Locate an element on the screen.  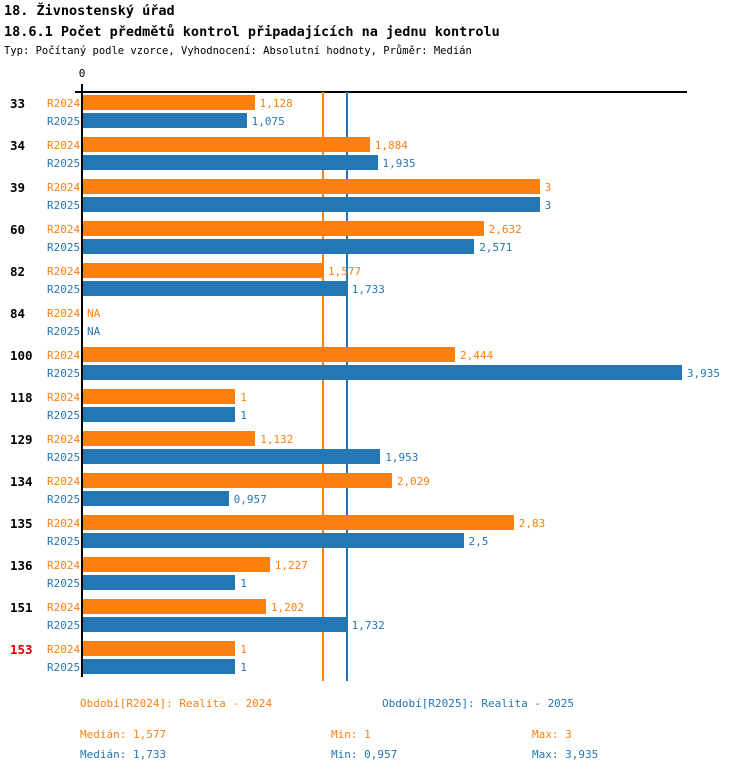
category-label-82: 82 is located at coordinates (18, 271).